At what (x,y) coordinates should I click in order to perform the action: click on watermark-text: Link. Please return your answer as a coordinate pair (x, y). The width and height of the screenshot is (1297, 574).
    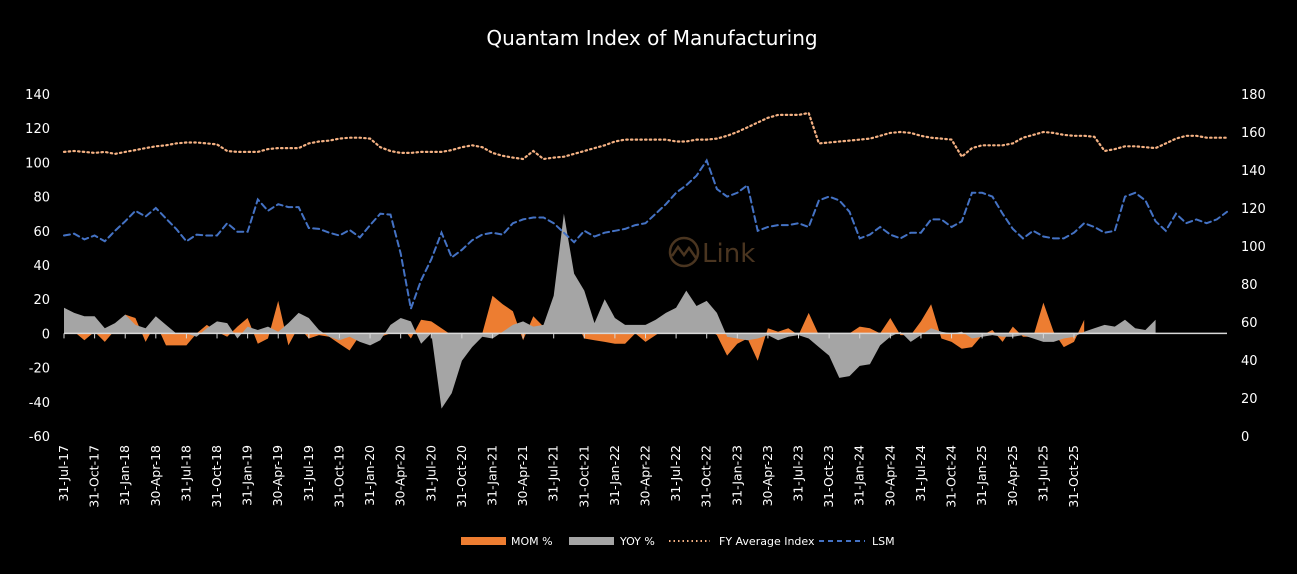
    Looking at the image, I should click on (728, 254).